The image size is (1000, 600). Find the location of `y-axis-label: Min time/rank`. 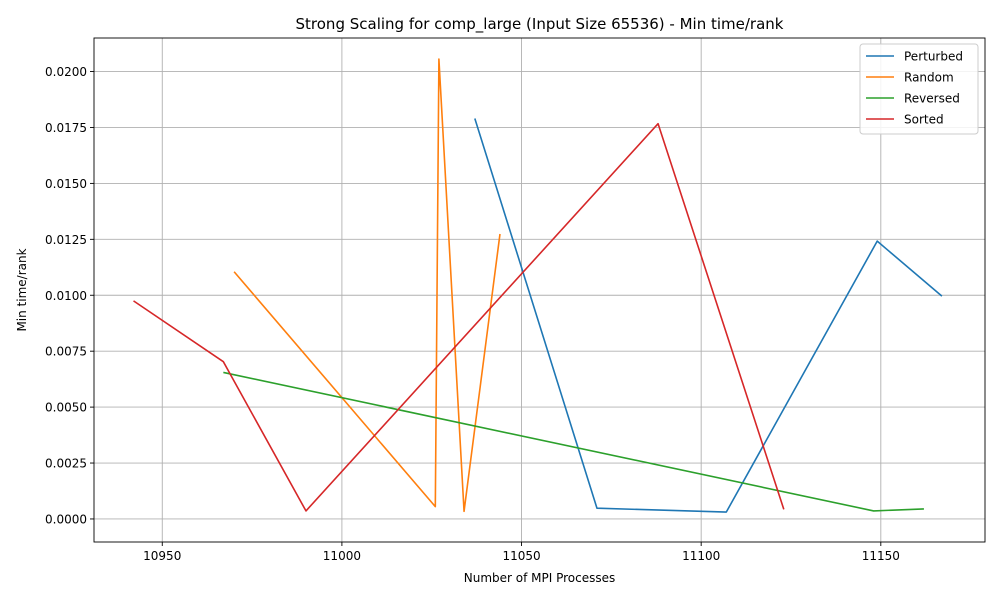

y-axis-label: Min time/rank is located at coordinates (22, 289).